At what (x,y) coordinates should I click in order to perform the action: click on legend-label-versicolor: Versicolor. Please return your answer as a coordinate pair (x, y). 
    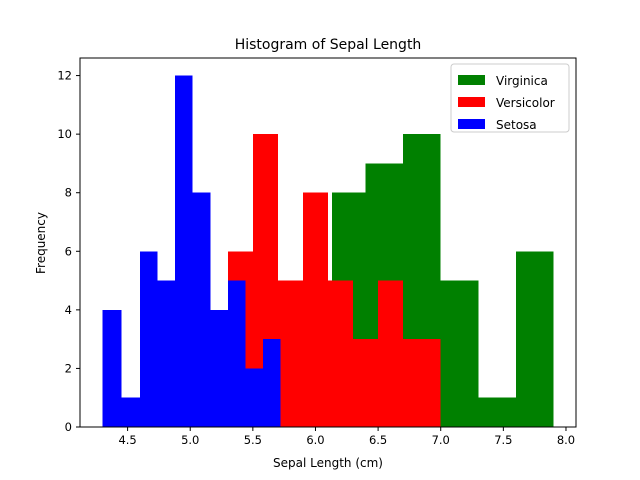
    Looking at the image, I should click on (525, 103).